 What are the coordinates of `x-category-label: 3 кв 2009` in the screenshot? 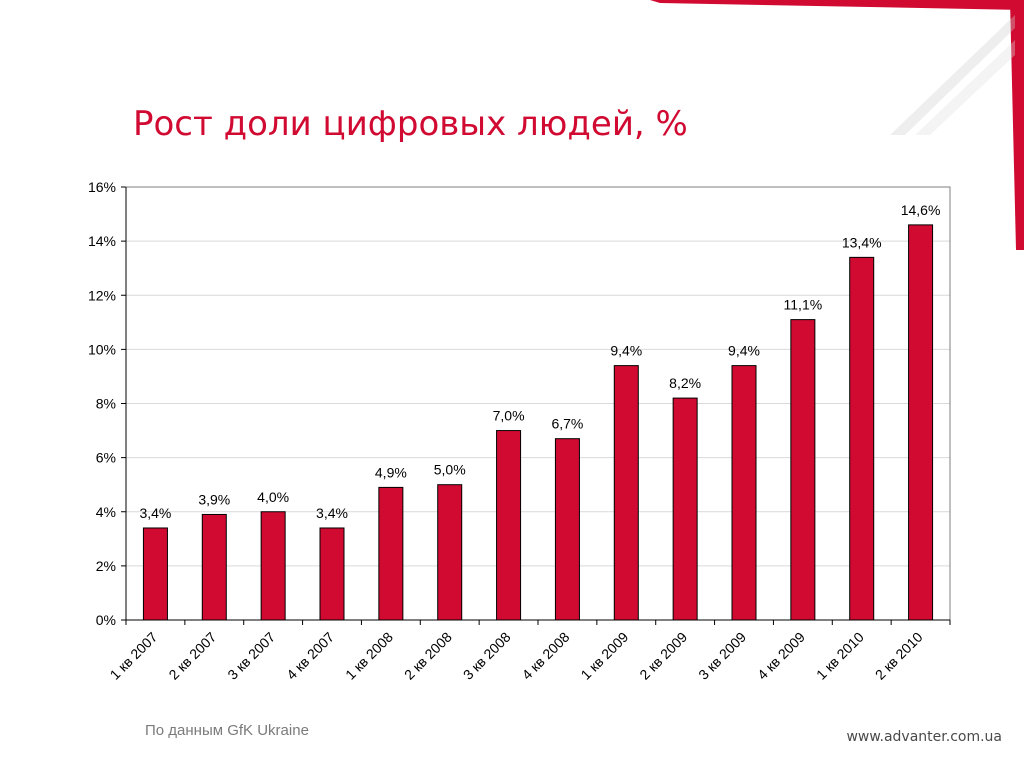 It's located at (722, 656).